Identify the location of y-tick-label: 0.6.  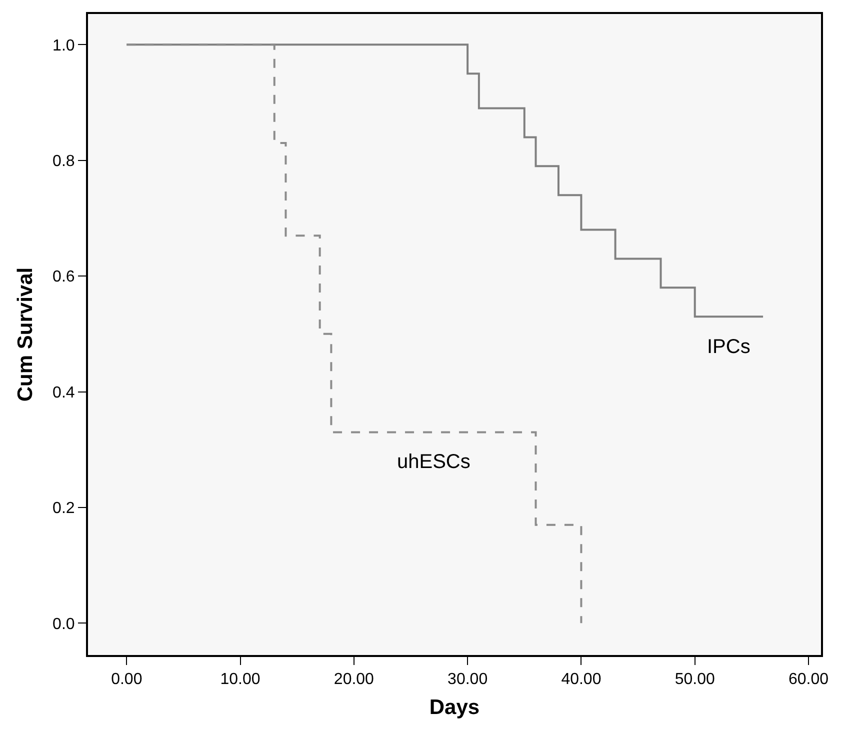
(63, 277).